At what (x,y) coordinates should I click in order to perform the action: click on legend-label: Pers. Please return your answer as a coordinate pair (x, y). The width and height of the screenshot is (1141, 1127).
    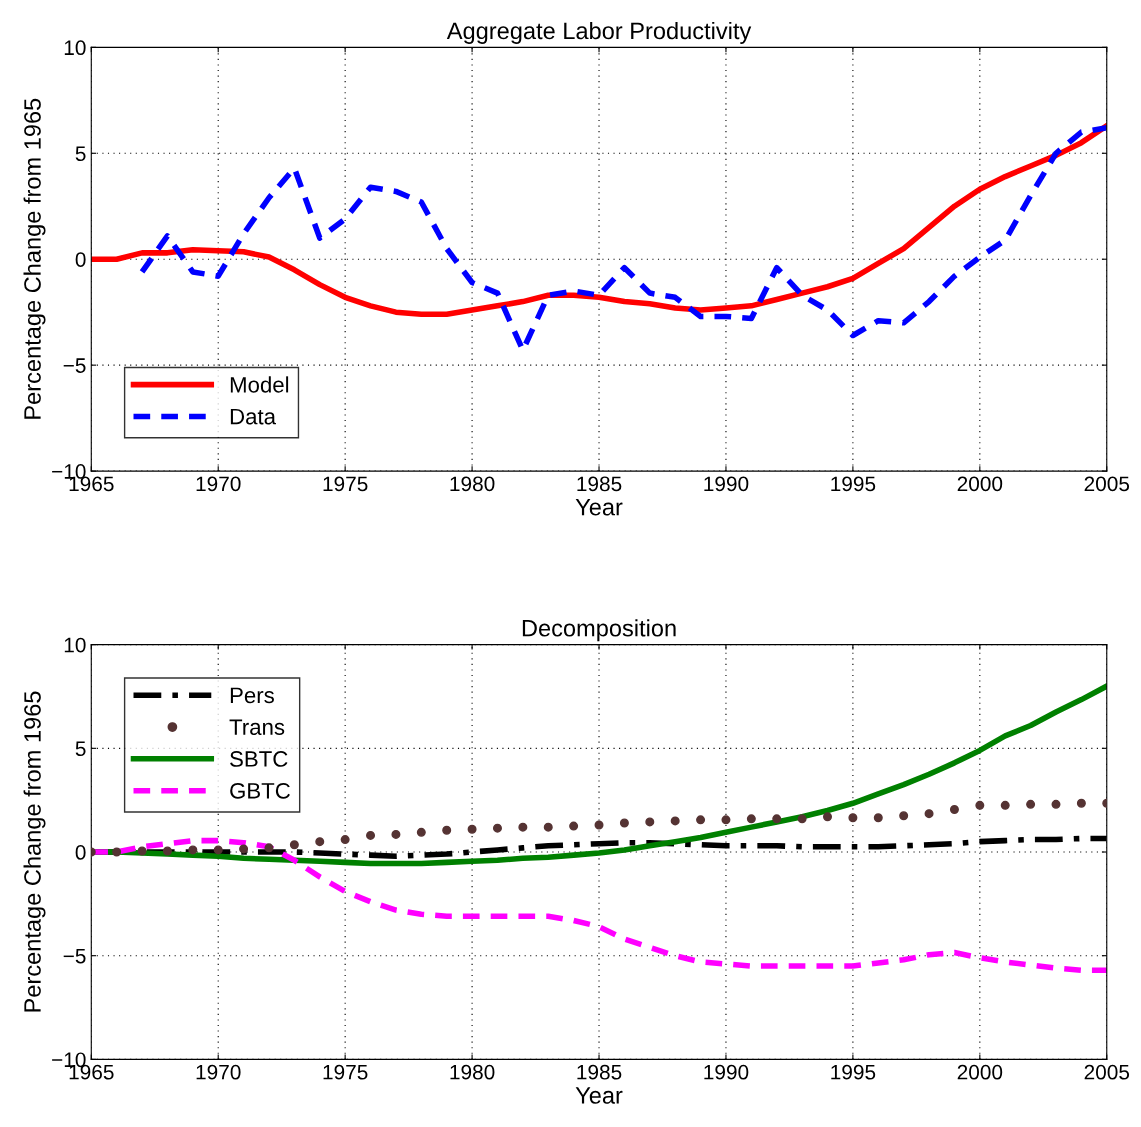
    Looking at the image, I should click on (252, 695).